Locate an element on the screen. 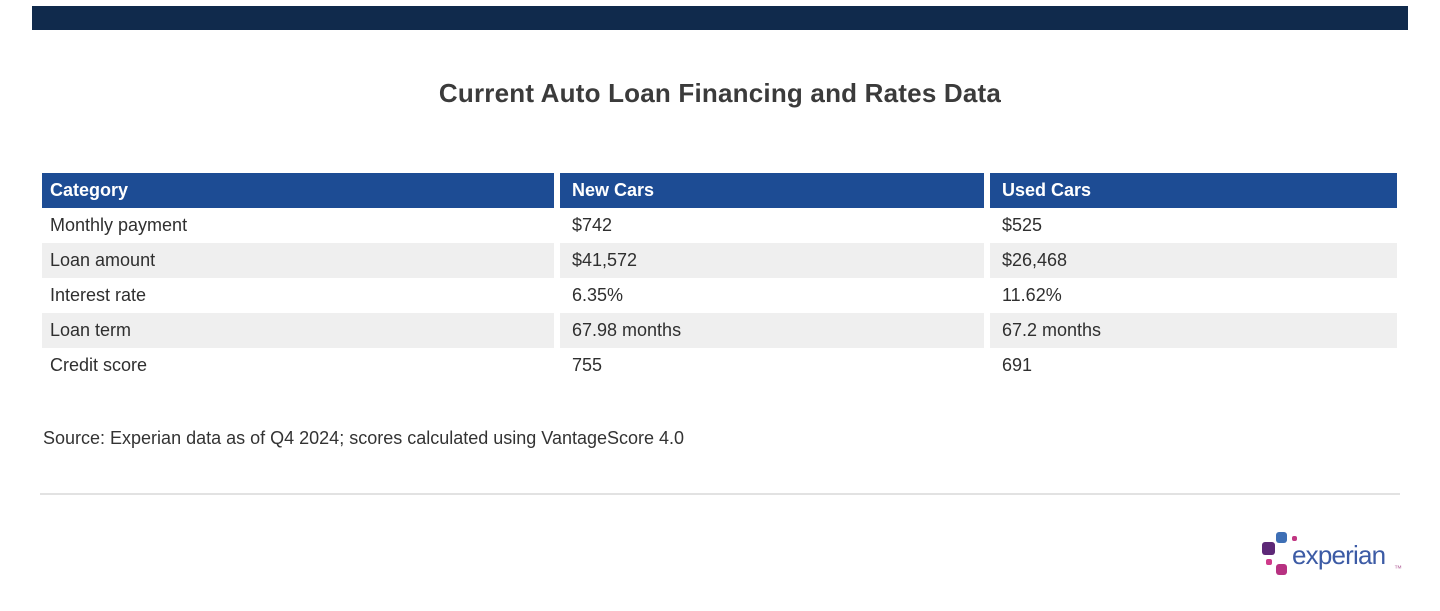 The width and height of the screenshot is (1440, 611). logo-square-blue-icon is located at coordinates (1281, 537).